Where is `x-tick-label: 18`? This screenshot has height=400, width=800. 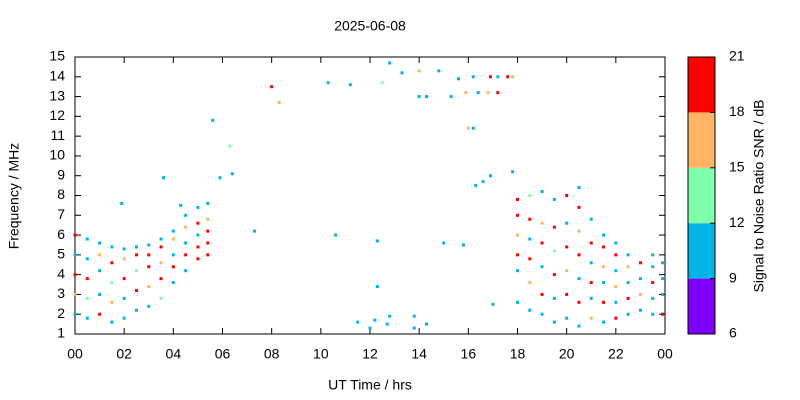 x-tick-label: 18 is located at coordinates (518, 354).